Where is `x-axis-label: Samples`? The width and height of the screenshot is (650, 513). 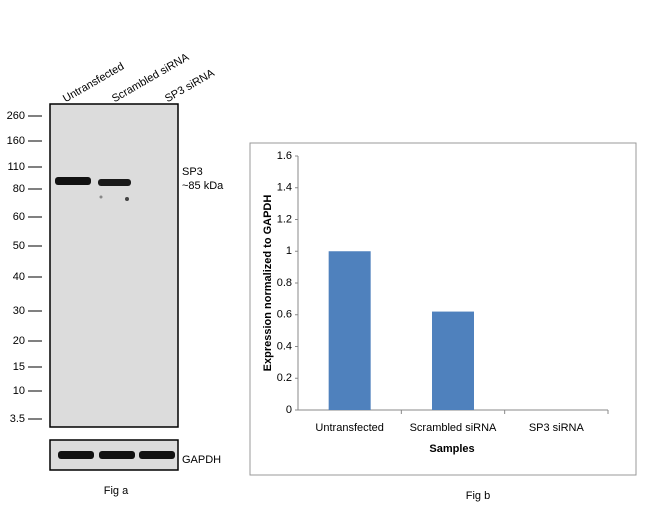 x-axis-label: Samples is located at coordinates (451, 449).